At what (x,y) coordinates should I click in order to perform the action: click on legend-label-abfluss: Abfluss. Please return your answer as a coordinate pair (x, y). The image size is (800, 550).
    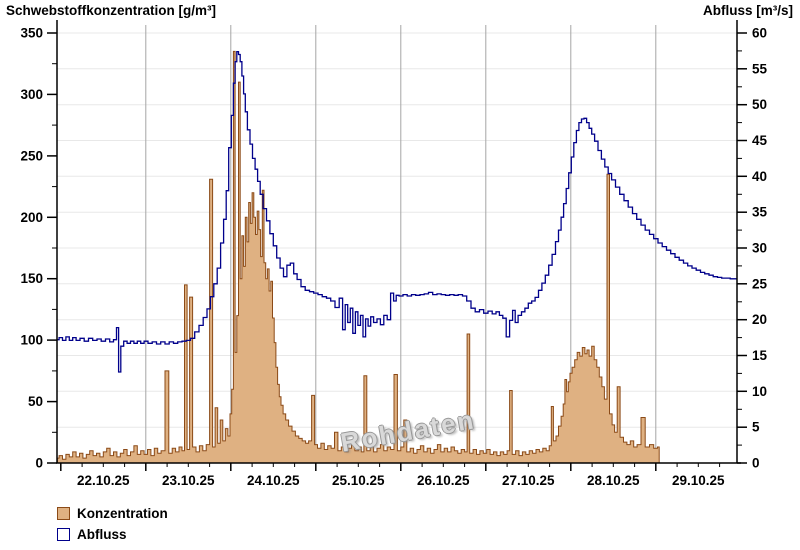
    Looking at the image, I should click on (102, 534).